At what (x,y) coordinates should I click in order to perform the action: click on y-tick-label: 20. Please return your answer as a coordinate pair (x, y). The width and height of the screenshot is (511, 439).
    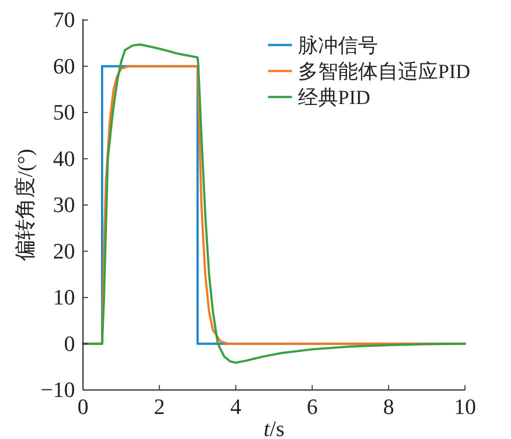
    Looking at the image, I should click on (64, 251).